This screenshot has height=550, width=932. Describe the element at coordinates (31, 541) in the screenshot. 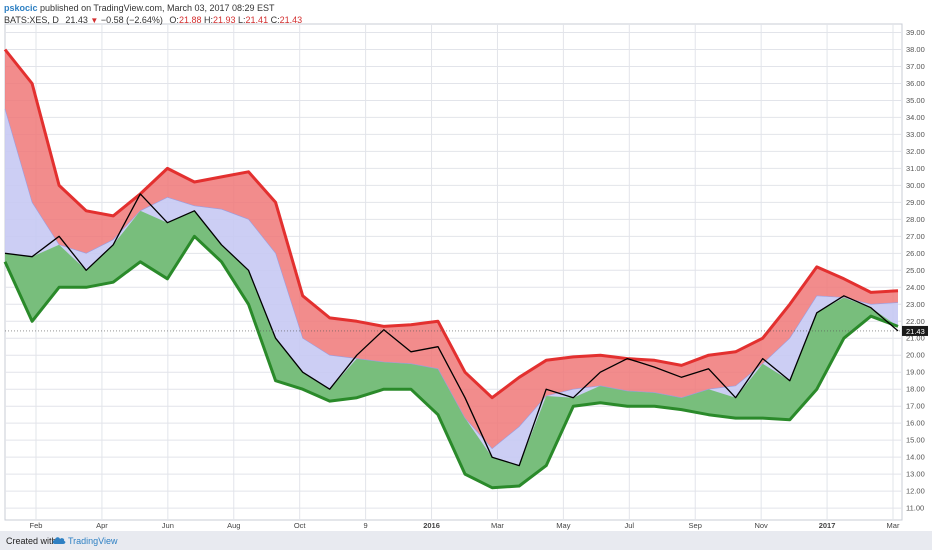

I see `created-with-text: Created with` at that location.